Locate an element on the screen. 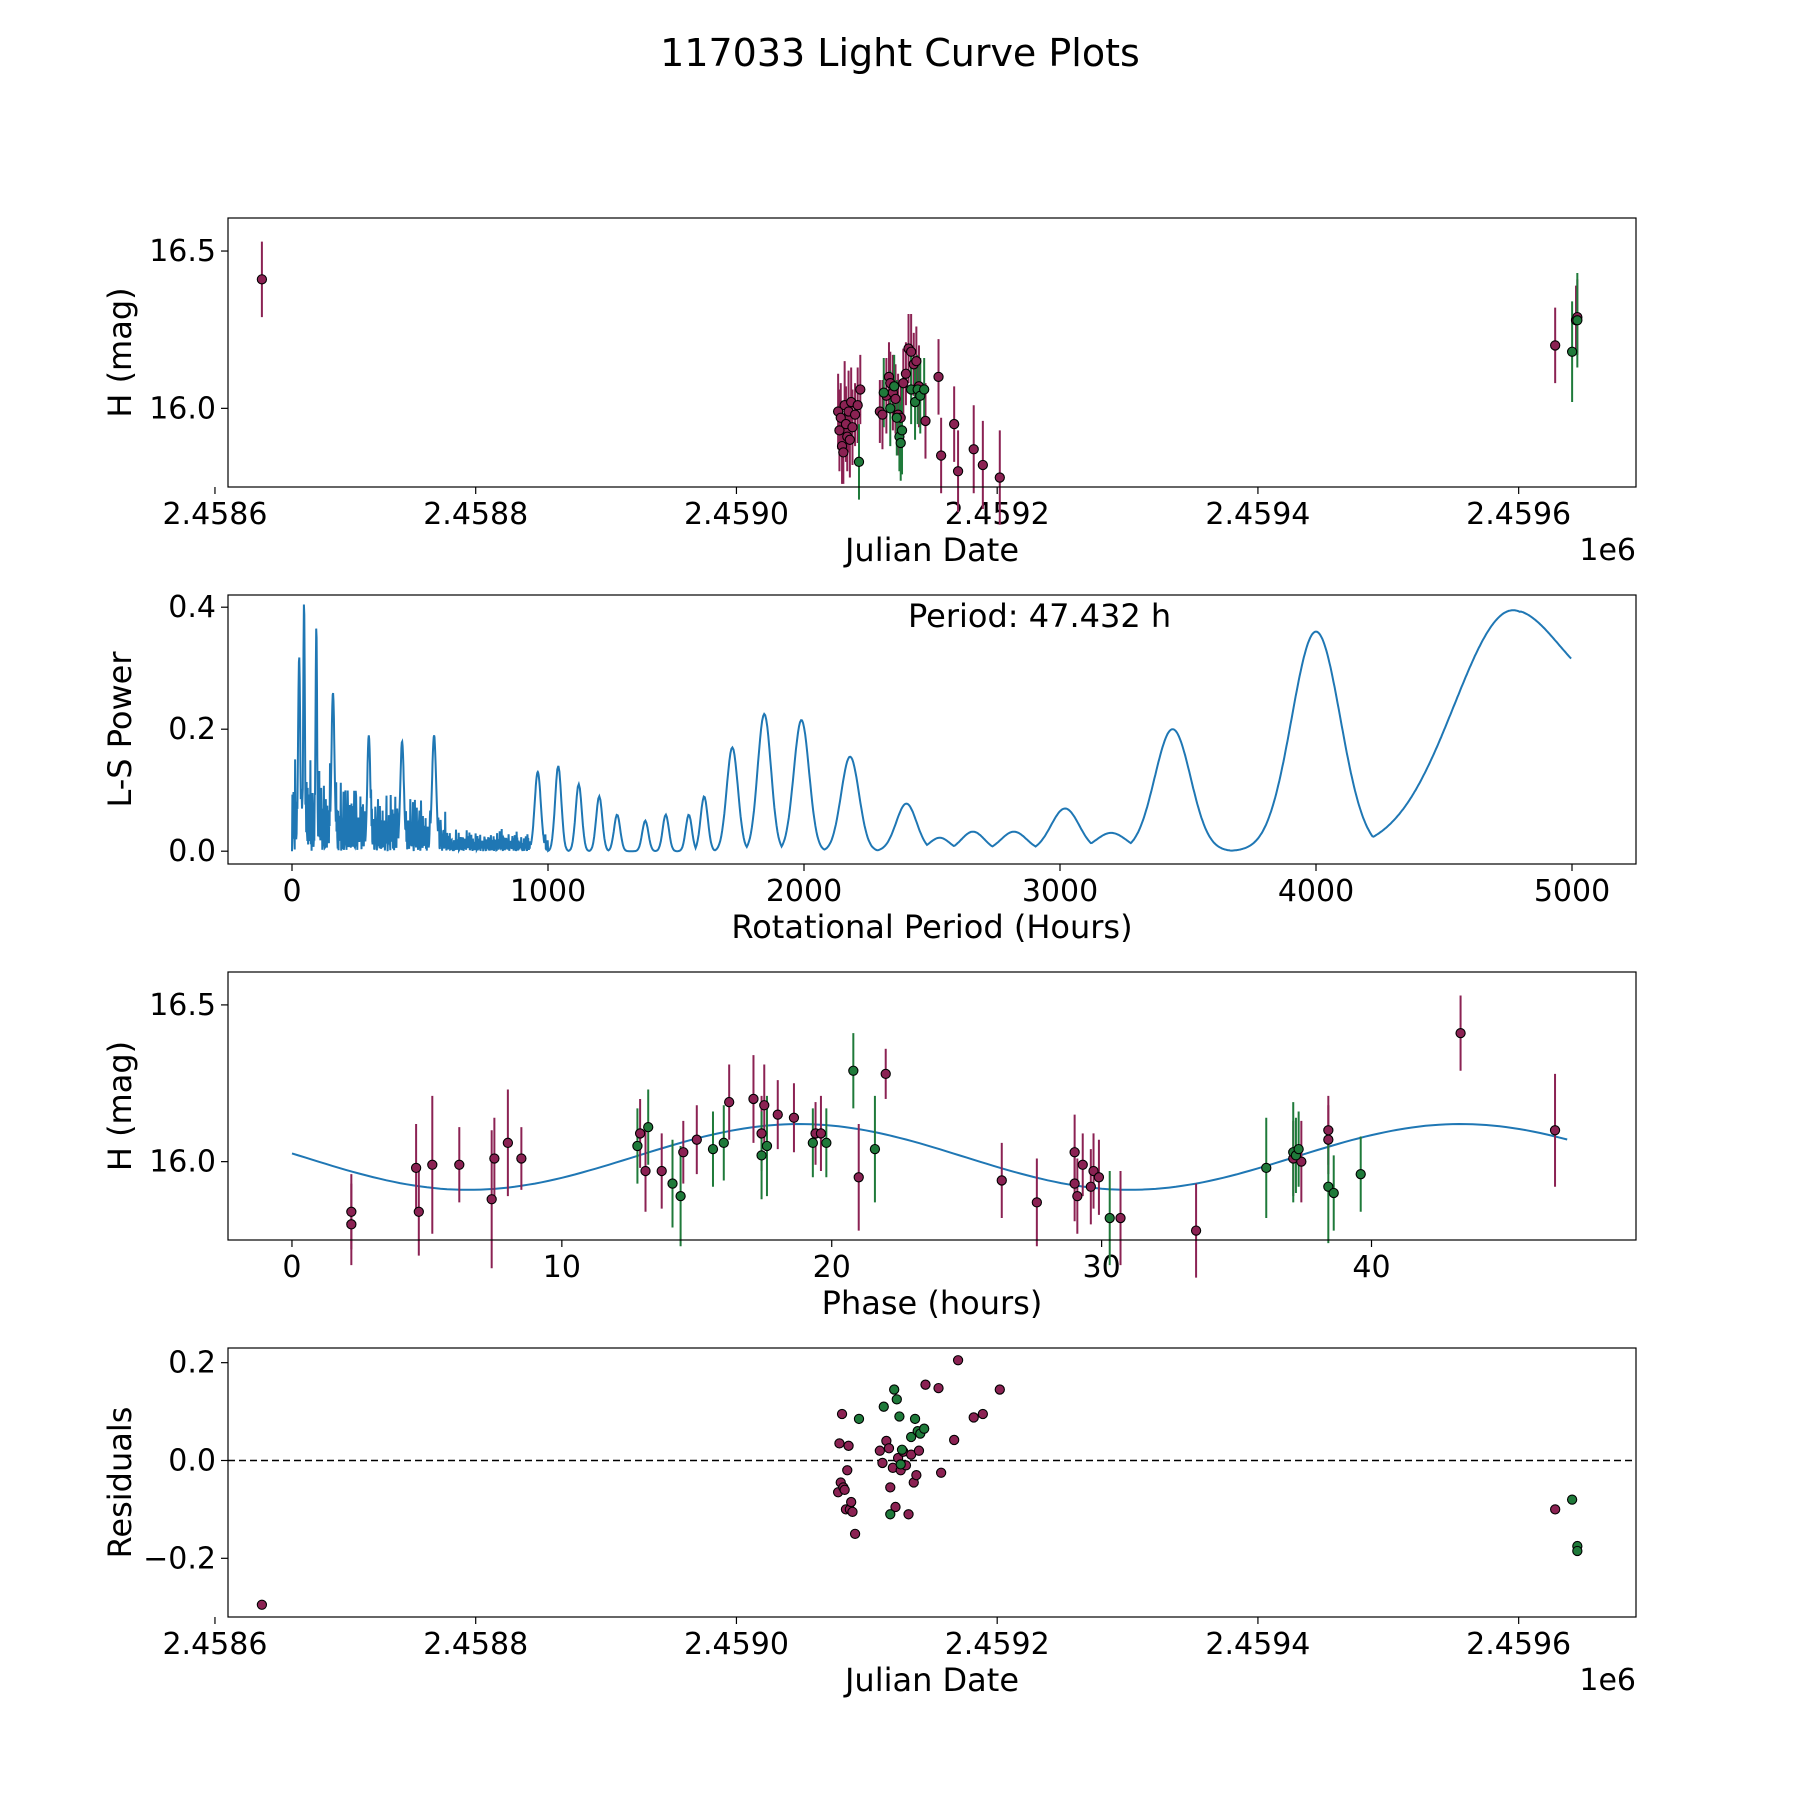  x-tick-label: 2.4586 is located at coordinates (214, 514).